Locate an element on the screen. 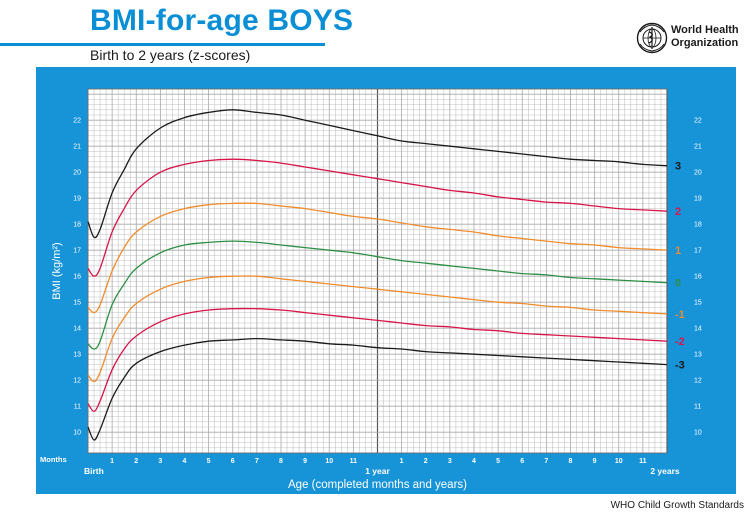 This screenshot has height=519, width=750. x-unit-label: Months is located at coordinates (53, 459).